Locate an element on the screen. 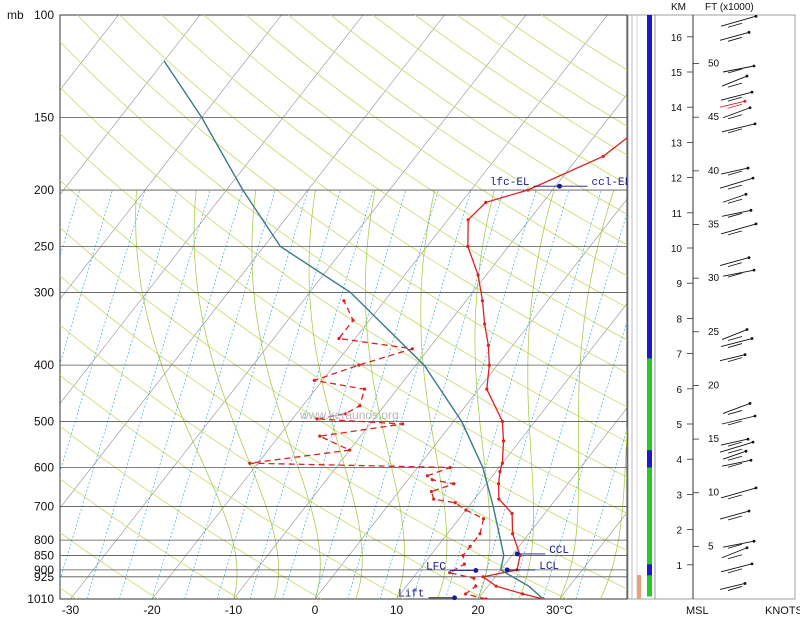  pressure-tick-label: 800 is located at coordinates (44, 540).